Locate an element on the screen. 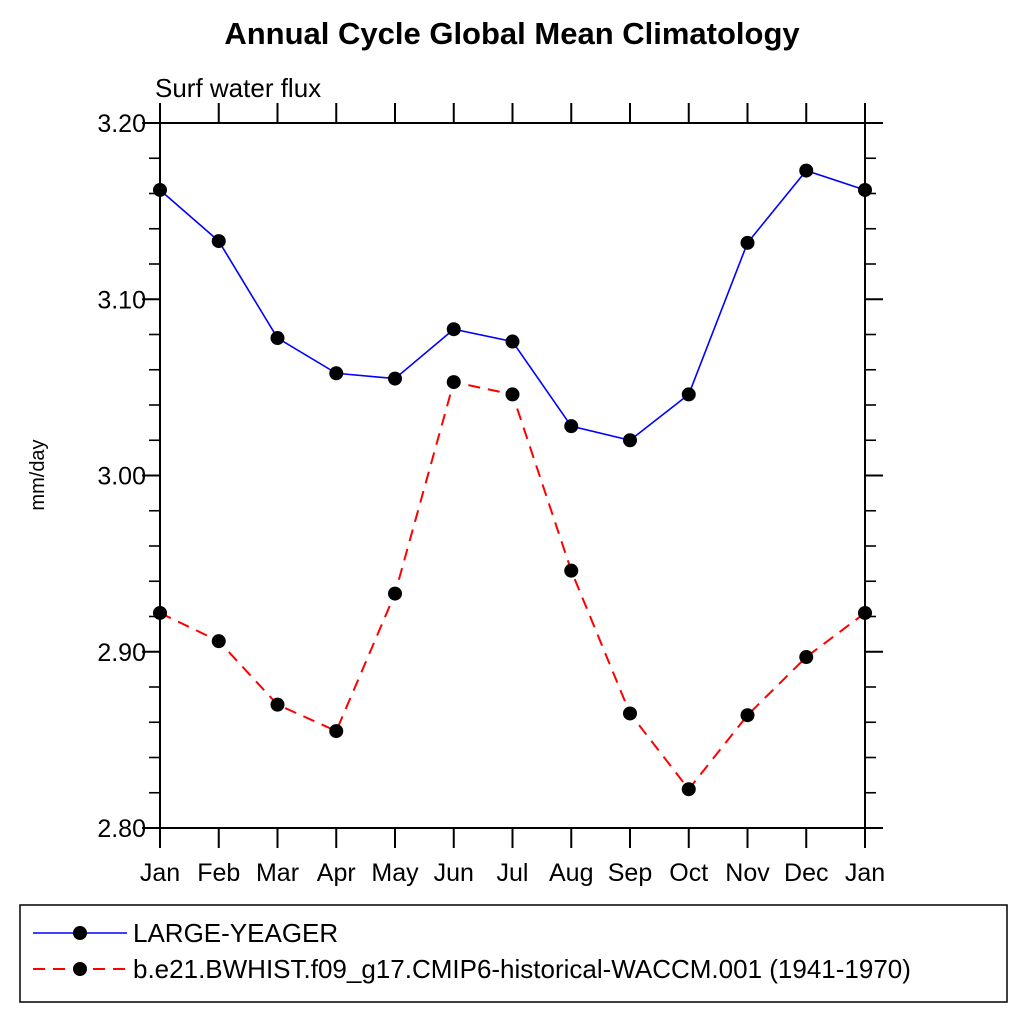 This screenshot has height=1024, width=1024. y-tick-label: 2.90 is located at coordinates (121, 653).